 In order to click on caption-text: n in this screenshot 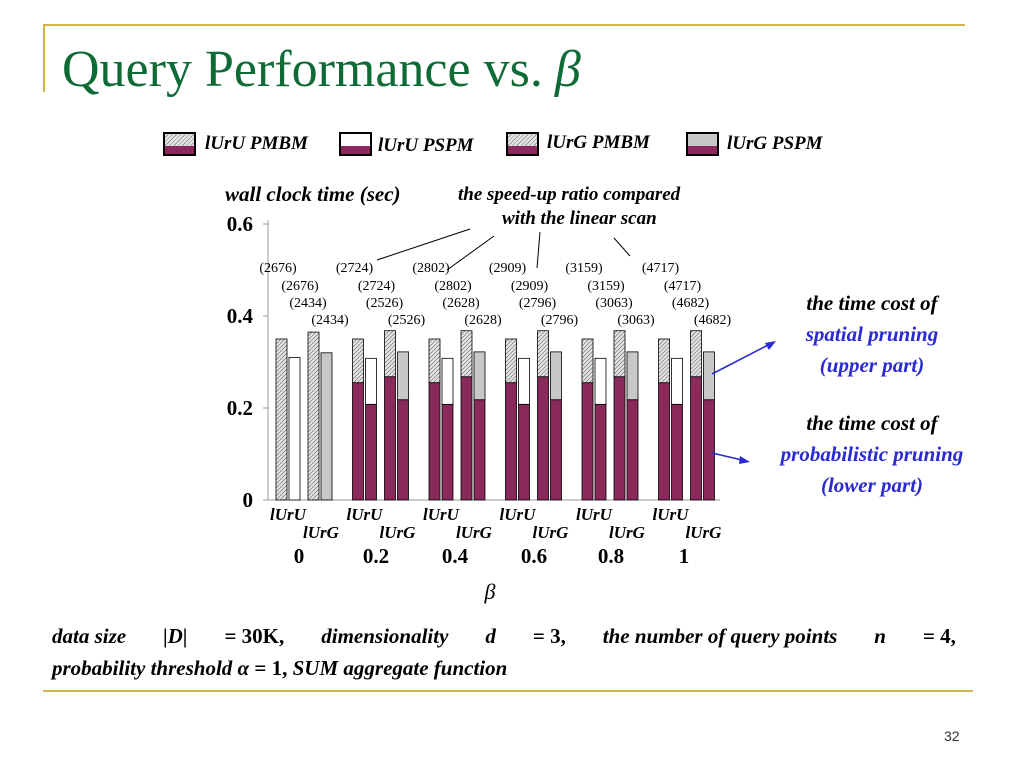, I will do `click(880, 636)`.